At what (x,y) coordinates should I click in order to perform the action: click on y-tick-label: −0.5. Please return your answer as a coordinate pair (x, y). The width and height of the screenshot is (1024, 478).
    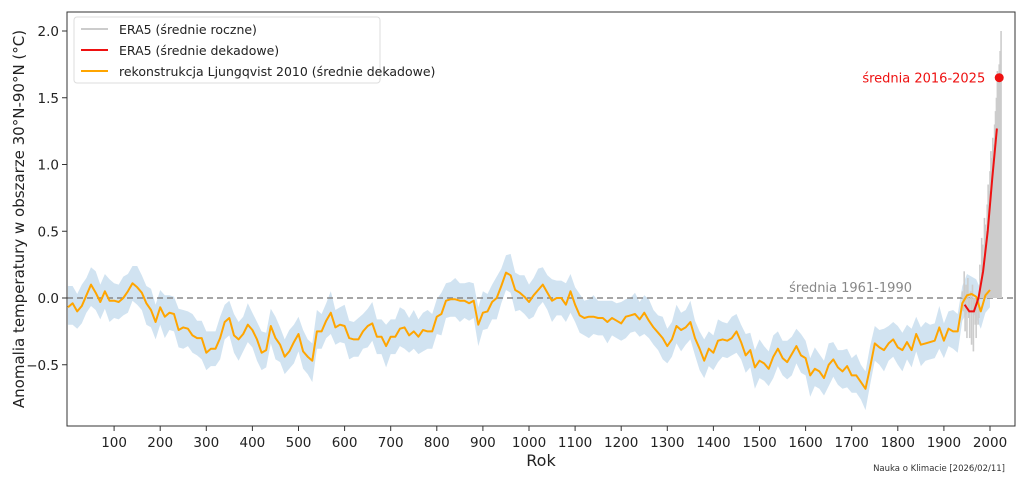
    Looking at the image, I should click on (42, 366).